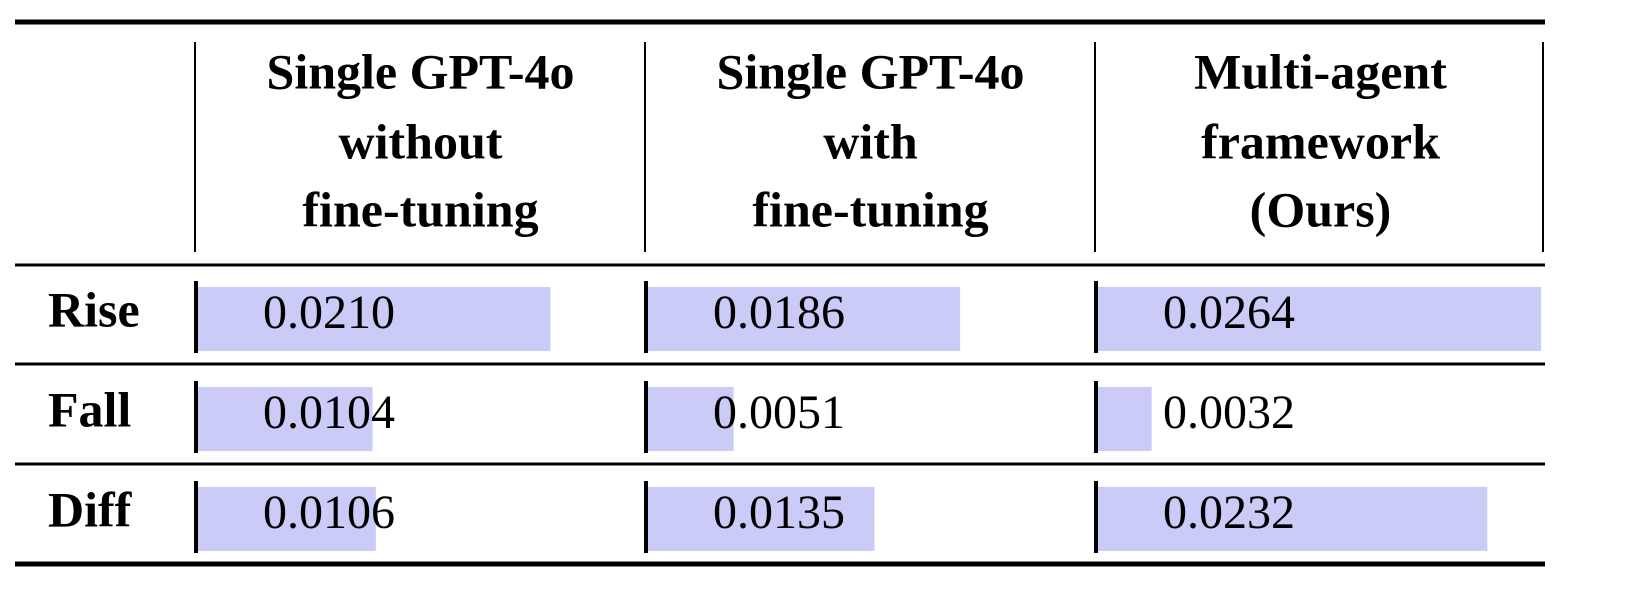 The width and height of the screenshot is (1640, 614). Describe the element at coordinates (1320, 71) in the screenshot. I see `header-text: Multi-agent` at that location.